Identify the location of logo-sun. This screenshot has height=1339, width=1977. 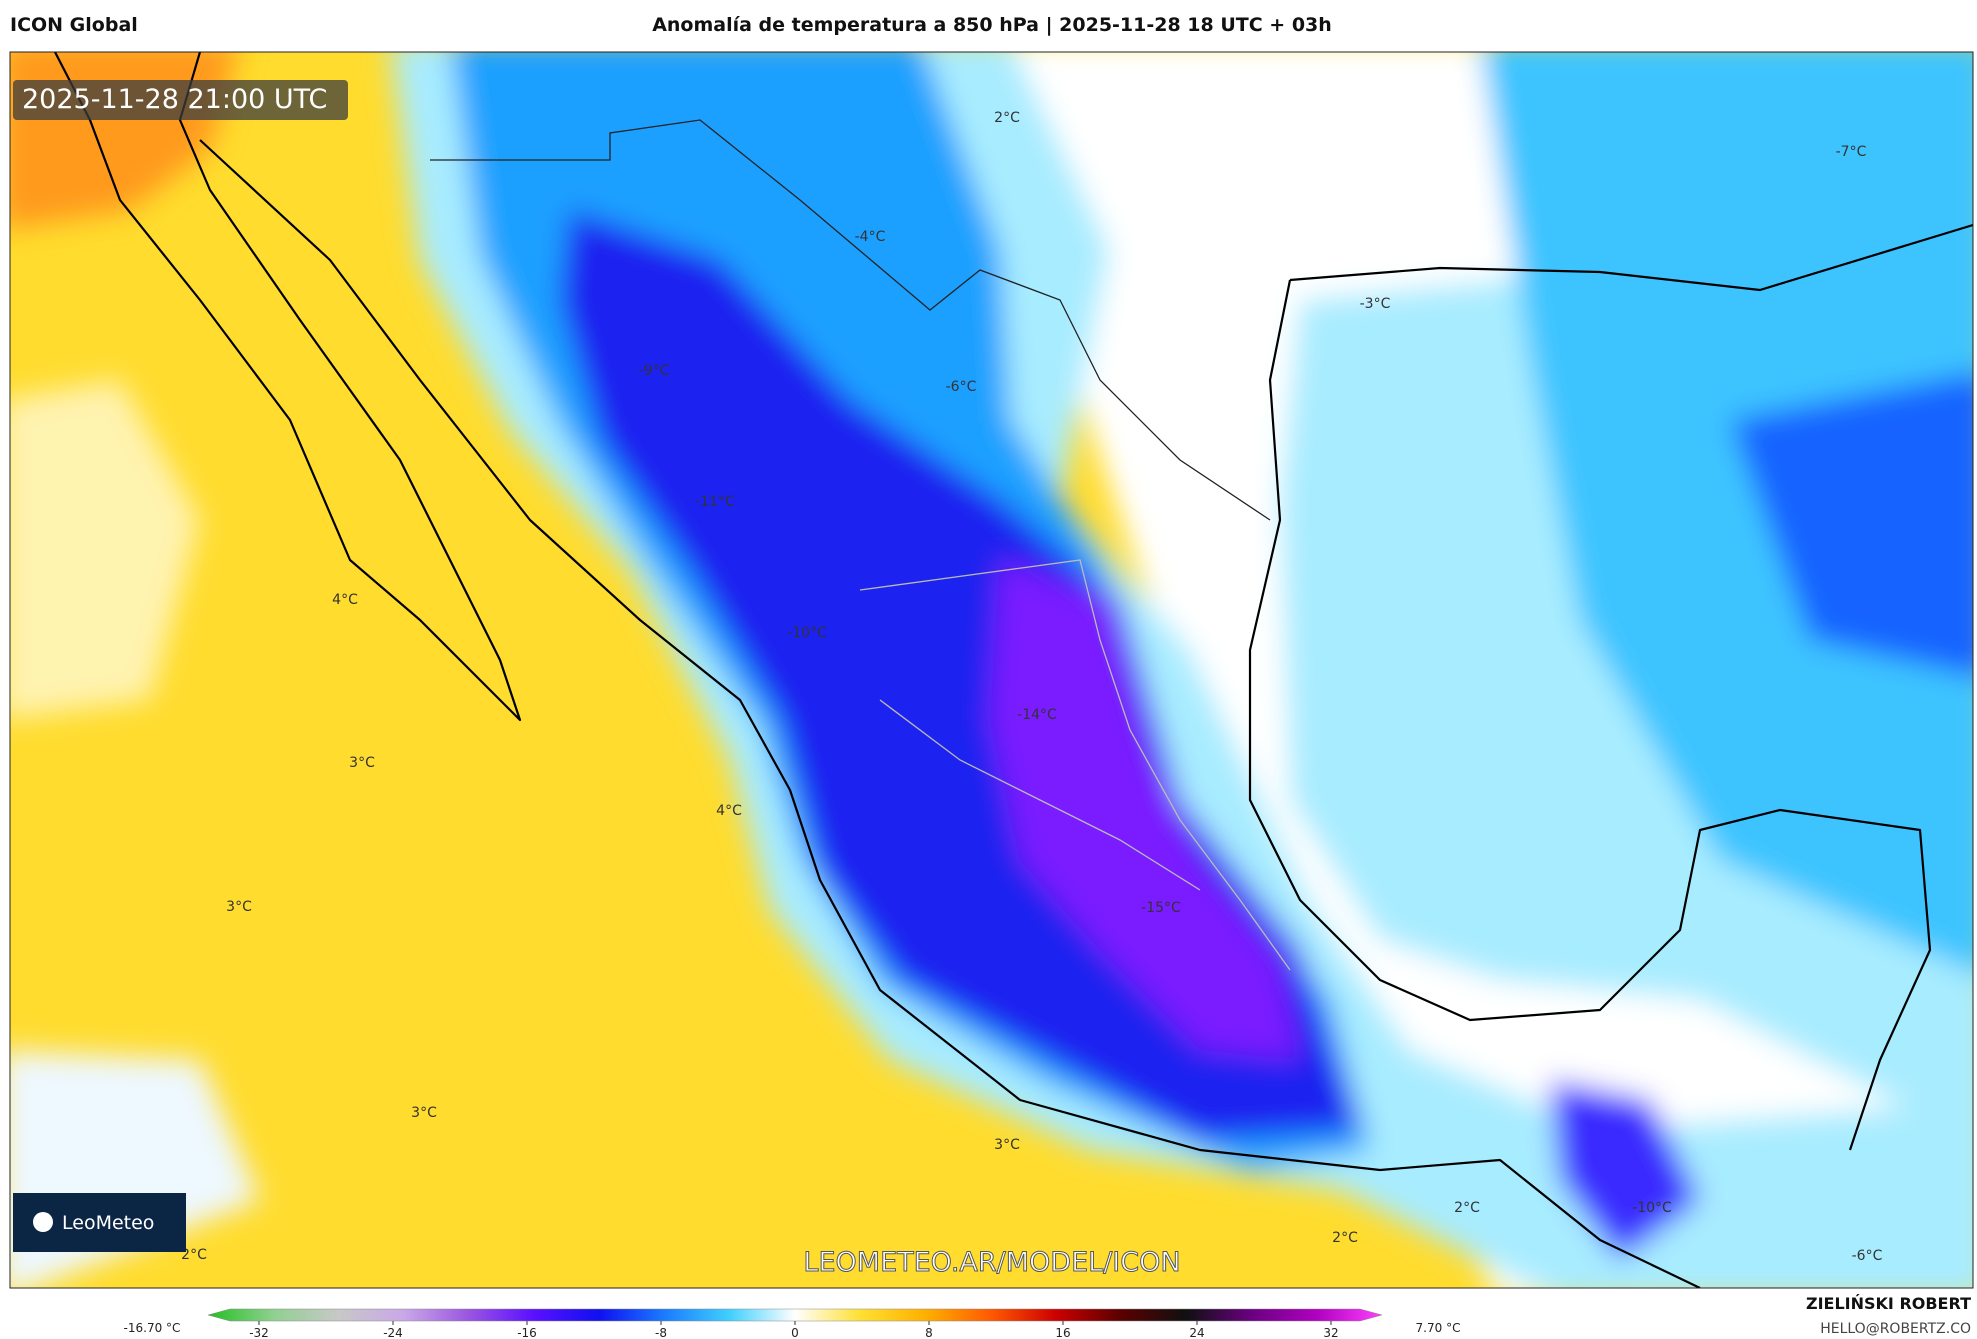
(43, 1222).